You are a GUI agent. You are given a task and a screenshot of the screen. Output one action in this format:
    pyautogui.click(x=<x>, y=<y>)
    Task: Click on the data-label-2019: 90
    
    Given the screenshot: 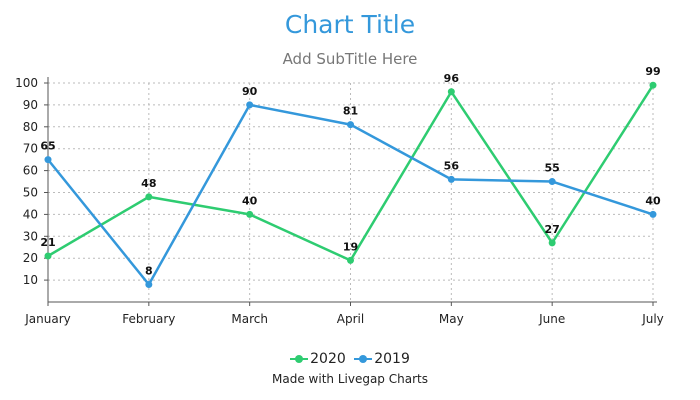 What is the action you would take?
    pyautogui.click(x=250, y=91)
    